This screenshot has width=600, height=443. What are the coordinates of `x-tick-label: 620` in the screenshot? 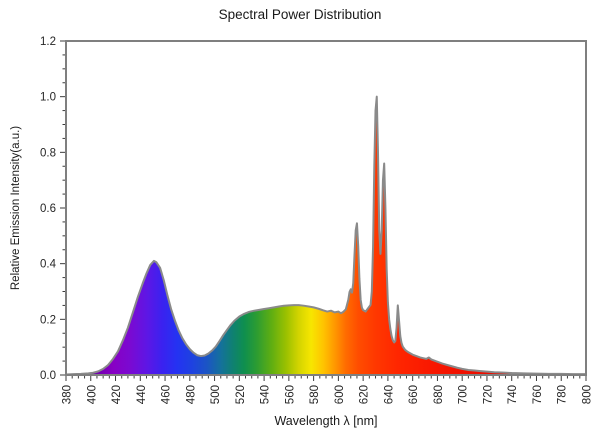 It's located at (365, 394).